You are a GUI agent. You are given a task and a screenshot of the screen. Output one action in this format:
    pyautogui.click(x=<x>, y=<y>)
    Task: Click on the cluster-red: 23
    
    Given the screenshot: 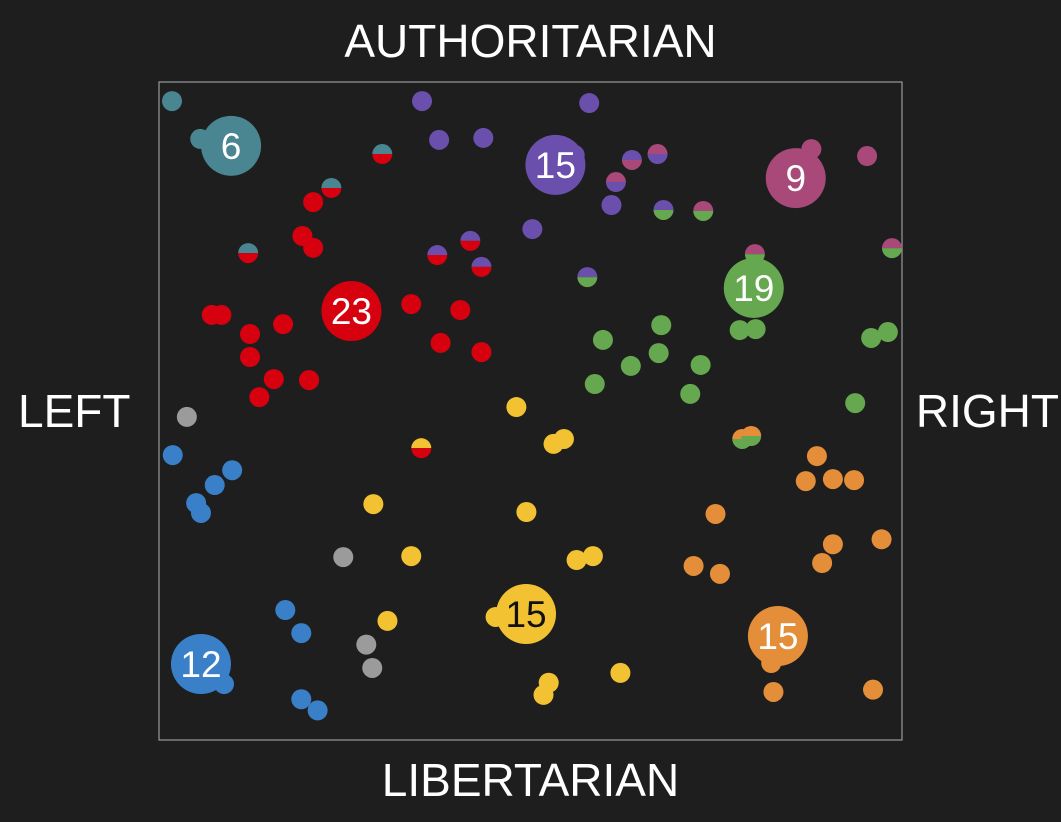 What is the action you would take?
    pyautogui.click(x=351, y=310)
    